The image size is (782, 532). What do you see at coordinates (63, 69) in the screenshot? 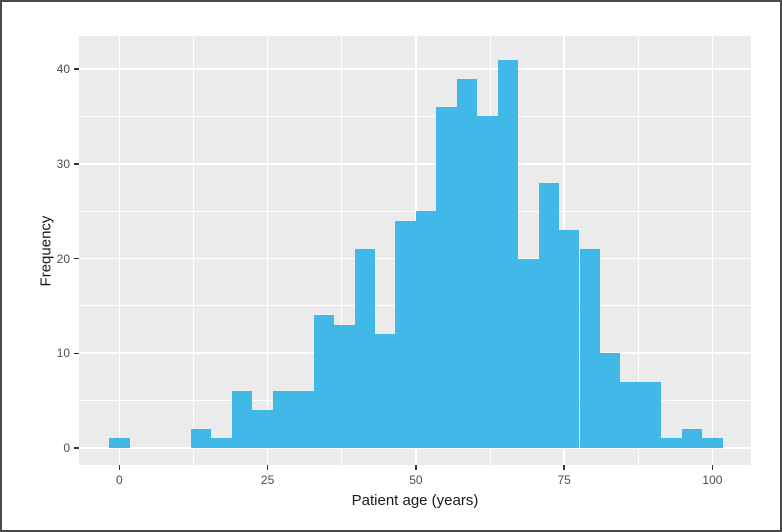
I see `y-tick-label: 40` at bounding box center [63, 69].